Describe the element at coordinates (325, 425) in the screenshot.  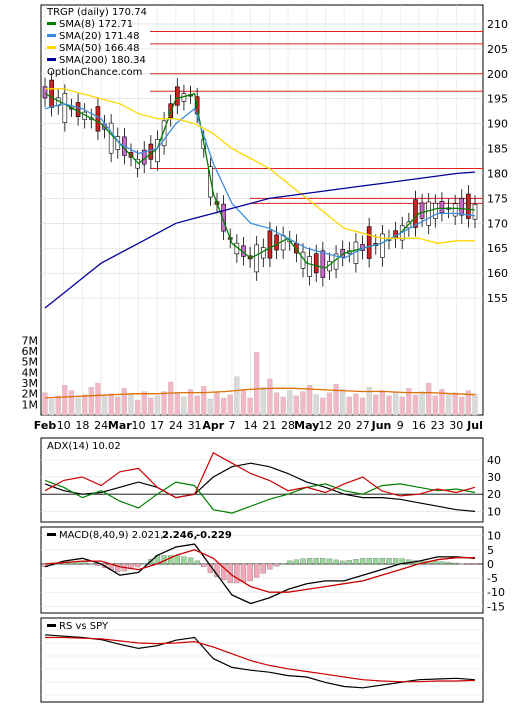
I see `x-tick-label: 12` at that location.